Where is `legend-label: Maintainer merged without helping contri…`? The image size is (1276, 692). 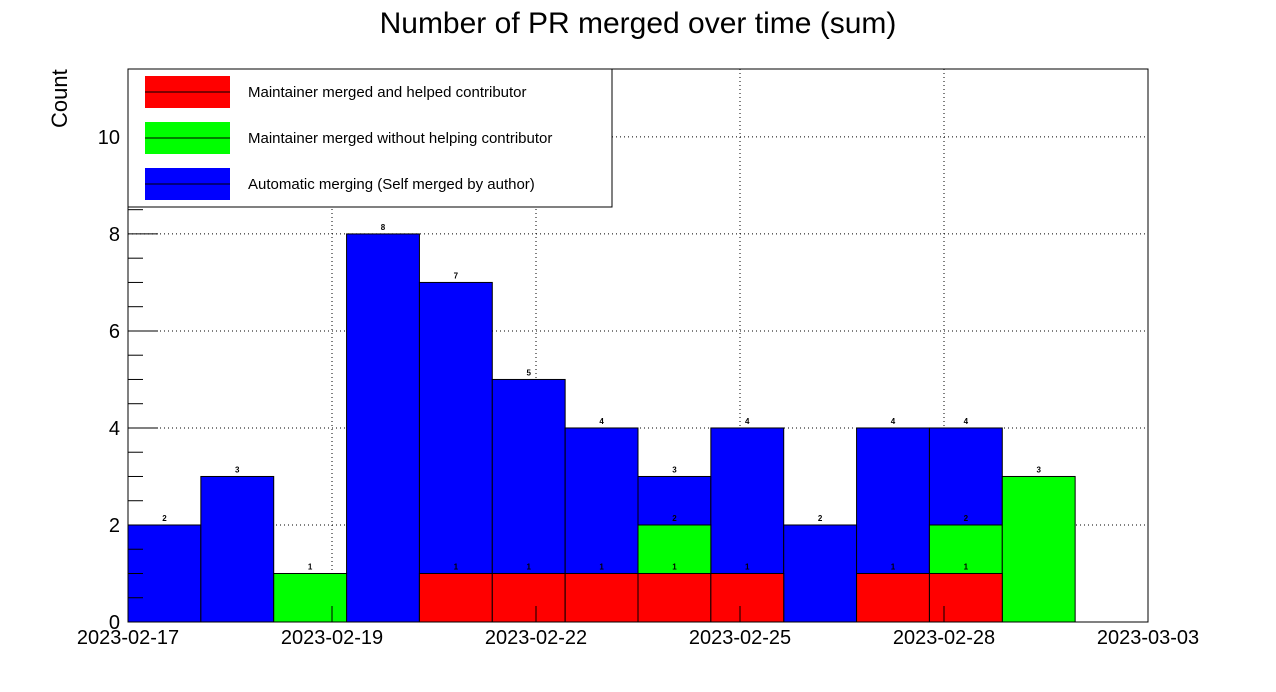 legend-label: Maintainer merged without helping contri… is located at coordinates (400, 138).